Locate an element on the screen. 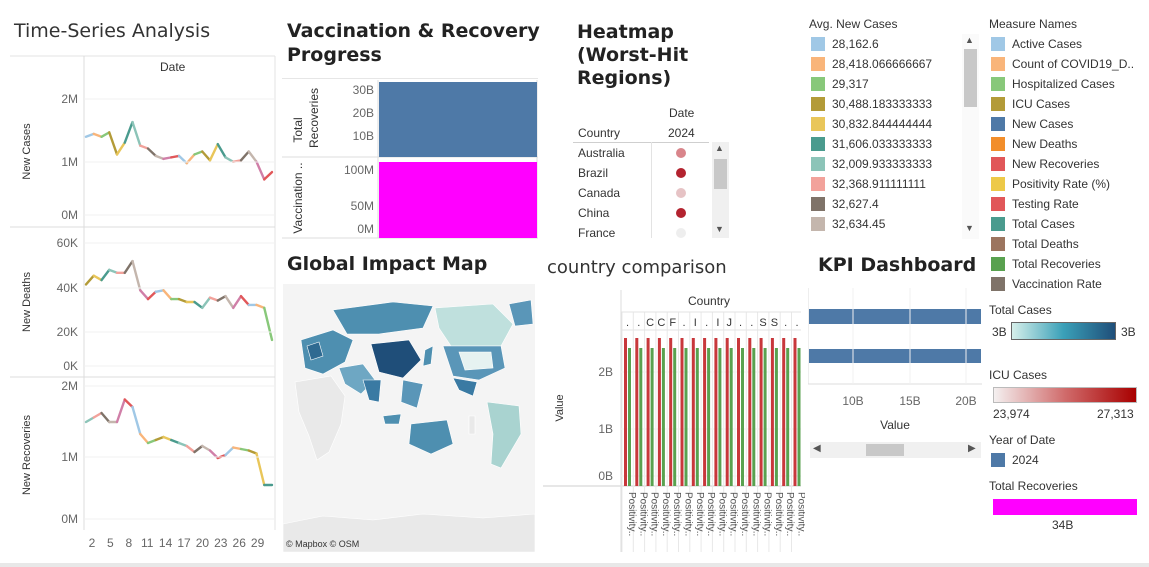 This screenshot has width=1149, height=567. avg-new-cases-item: 32,634.45 is located at coordinates (848, 224).